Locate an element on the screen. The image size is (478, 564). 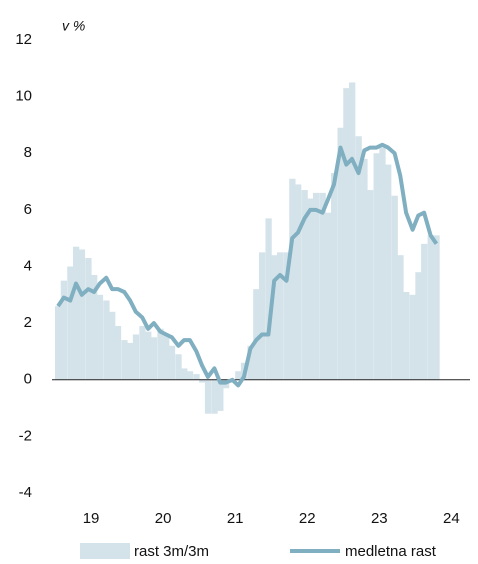
x-tick-label: 24 is located at coordinates (451, 518).